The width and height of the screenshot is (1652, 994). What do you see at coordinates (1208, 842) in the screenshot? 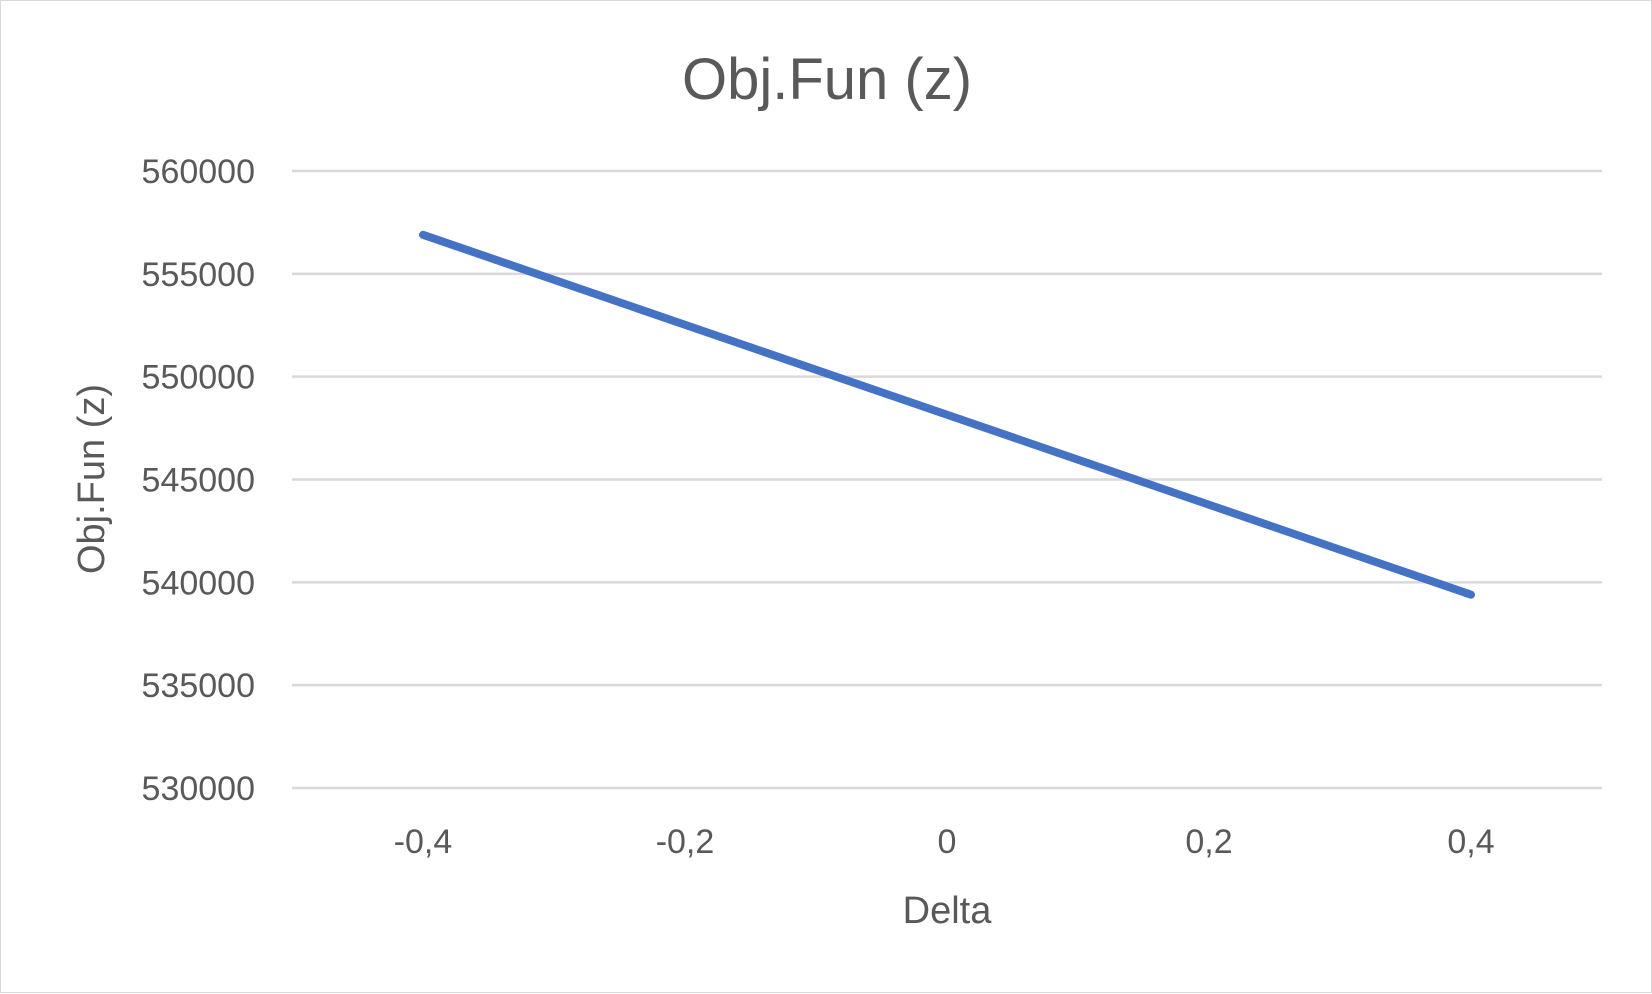
I see `x-tick-label: 0,2` at bounding box center [1208, 842].